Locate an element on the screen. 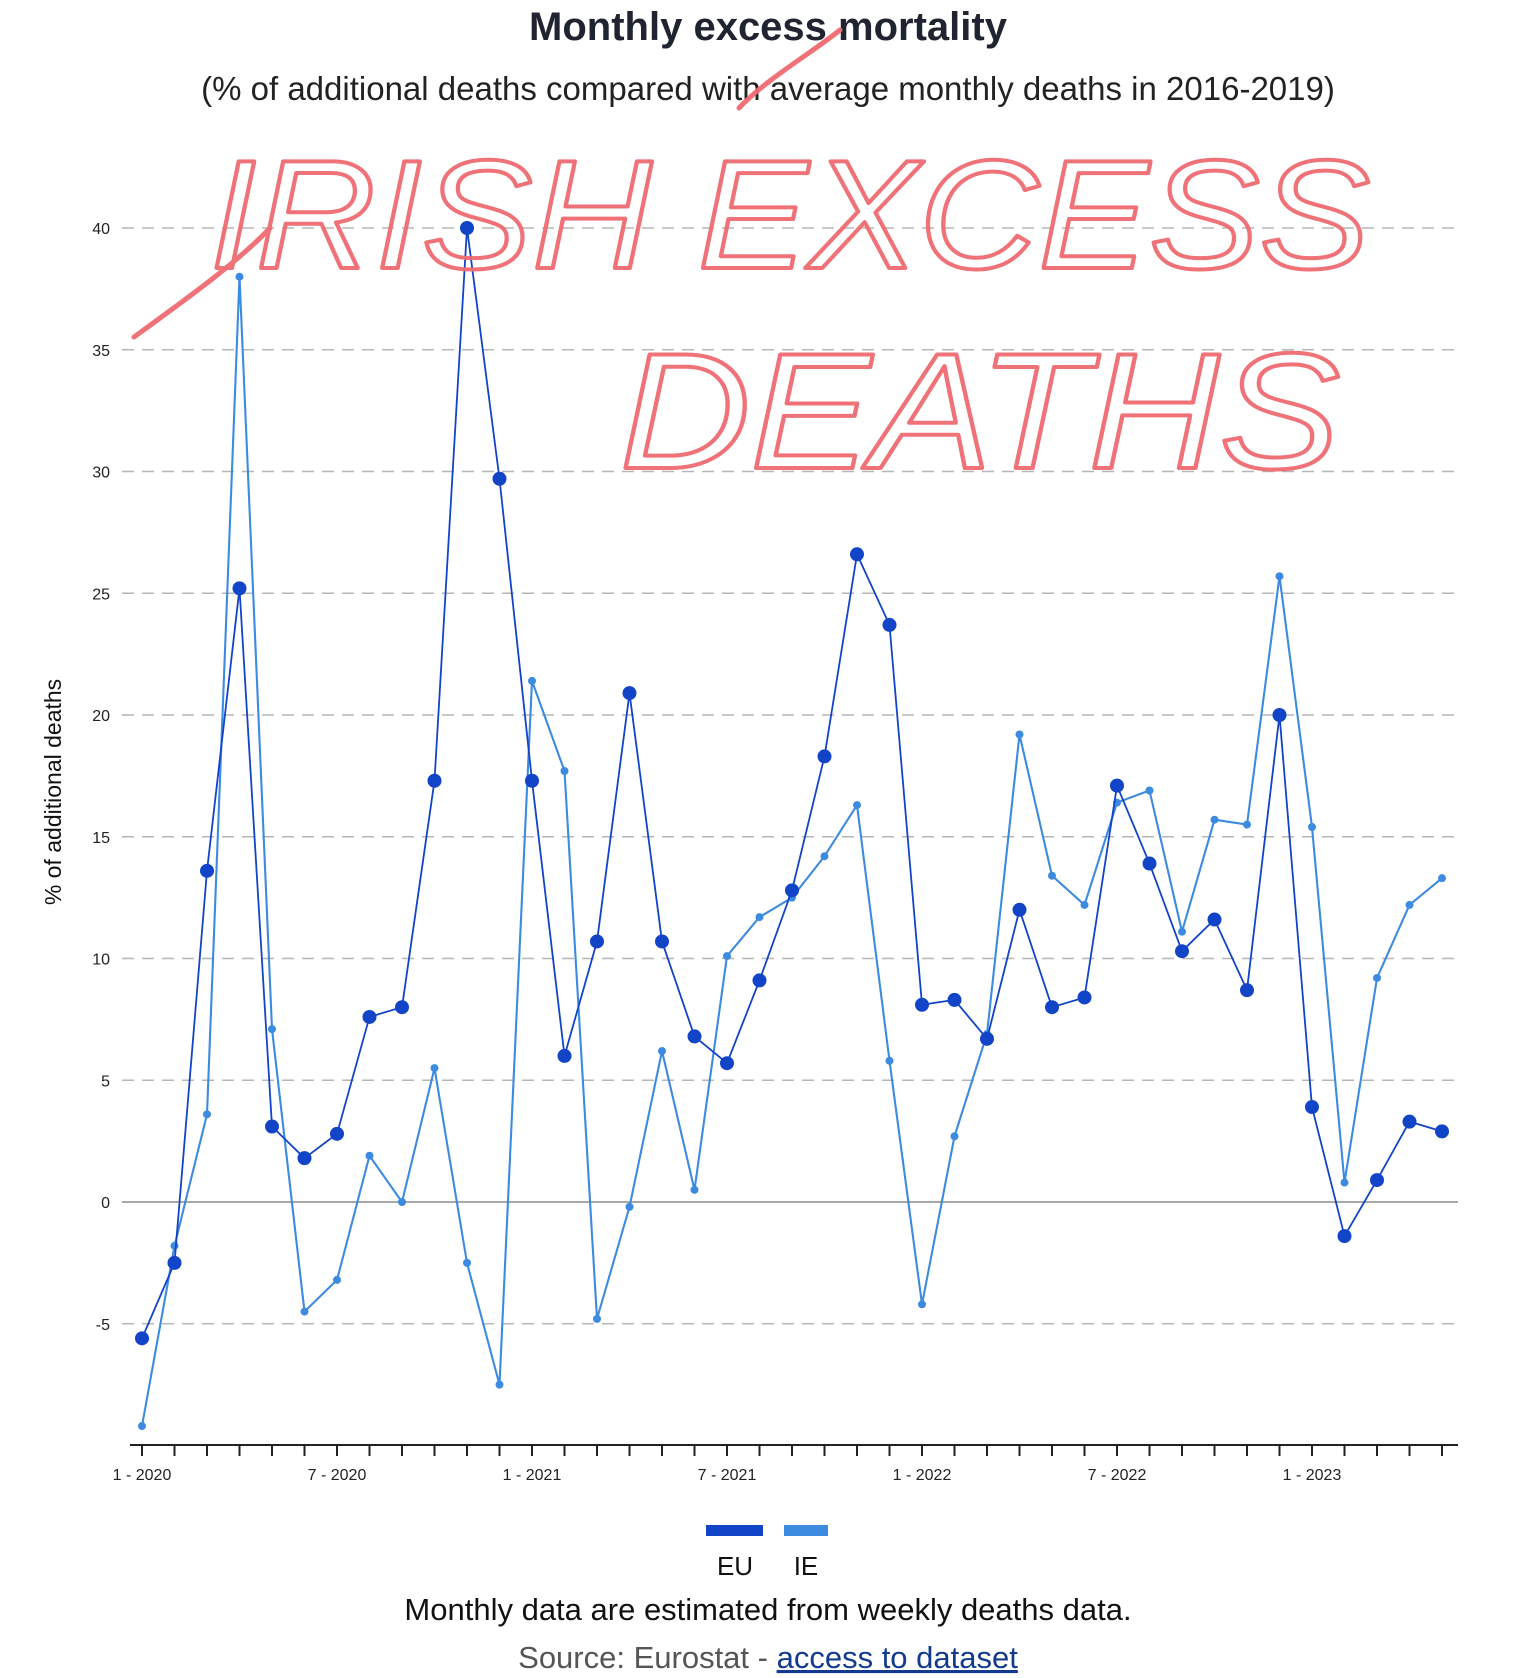 The image size is (1536, 1678). y-tick-labels-layer: 40 35 30 25 20 15 10 5 0 -5 is located at coordinates (101, 777).